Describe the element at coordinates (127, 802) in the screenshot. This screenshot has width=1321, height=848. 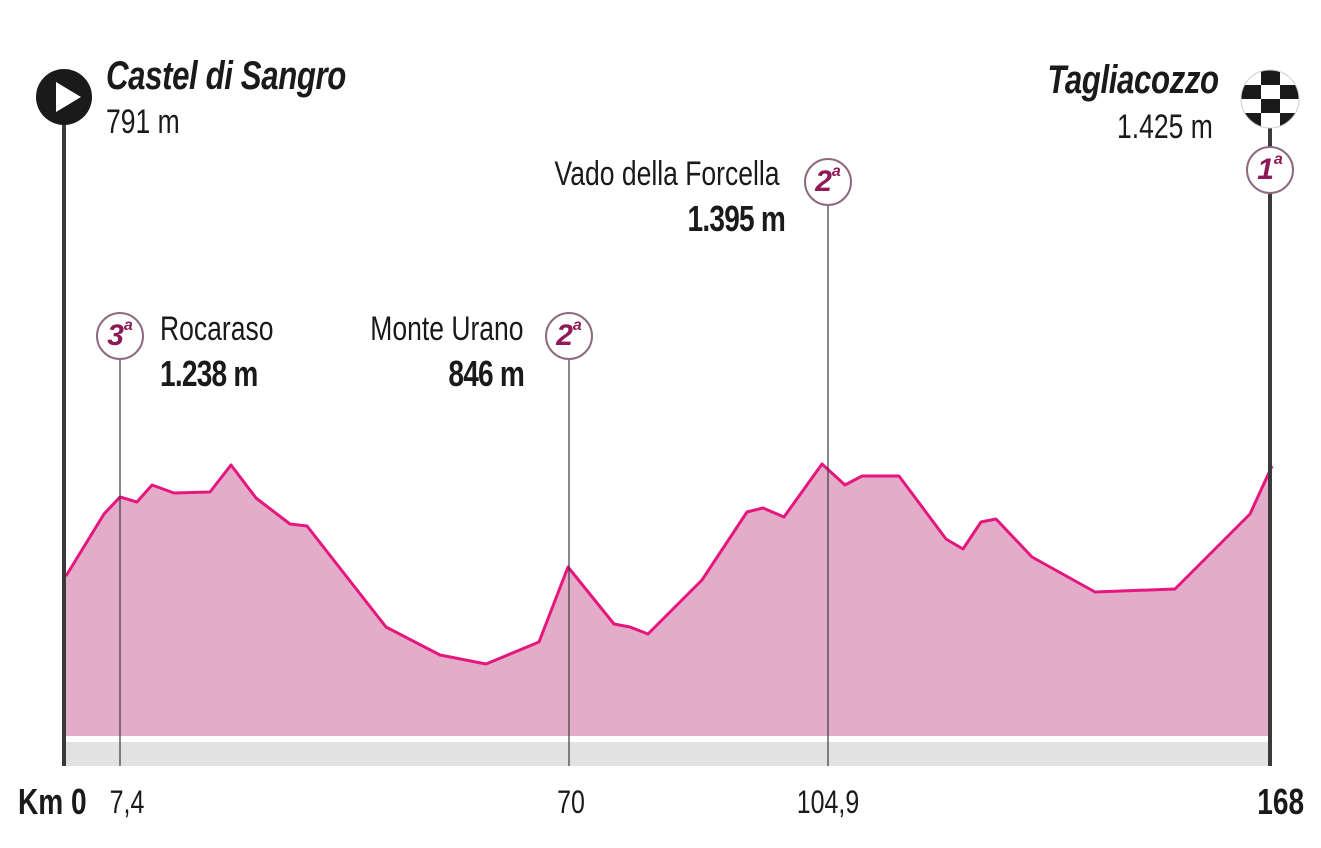
I see `axis-km-rocaraso: 7,4` at that location.